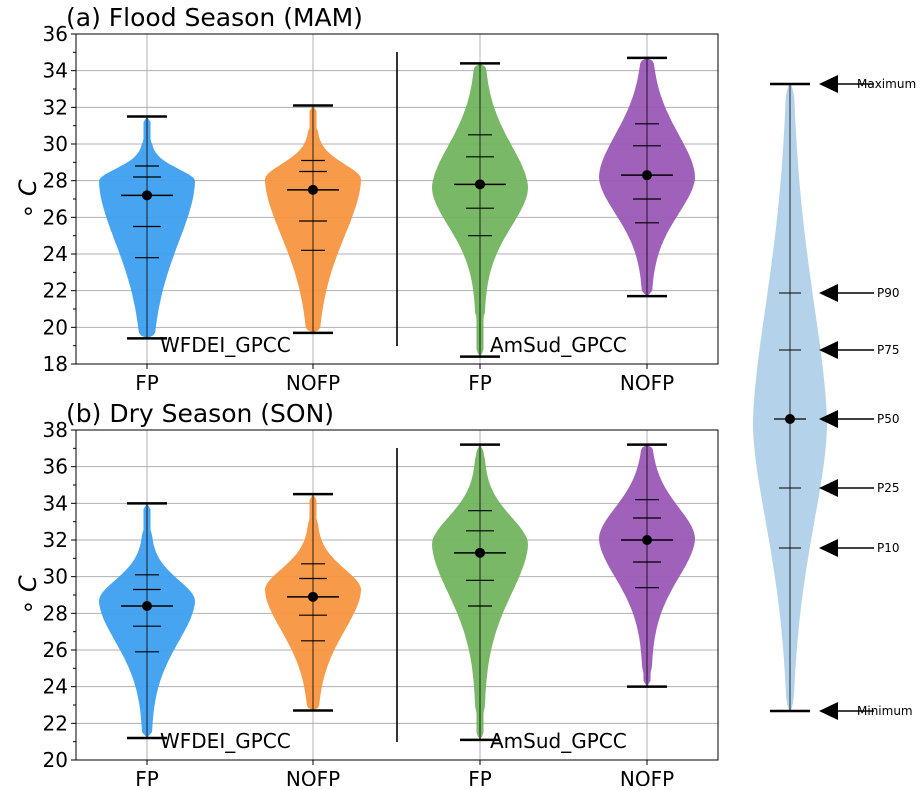 The height and width of the screenshot is (790, 922). I want to click on legend-label: P75, so click(888, 350).